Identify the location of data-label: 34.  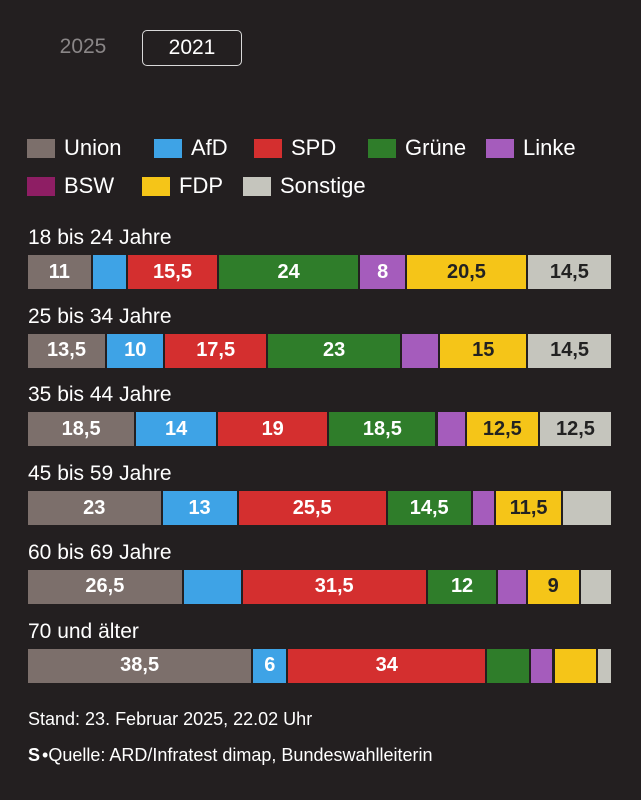
(386, 665).